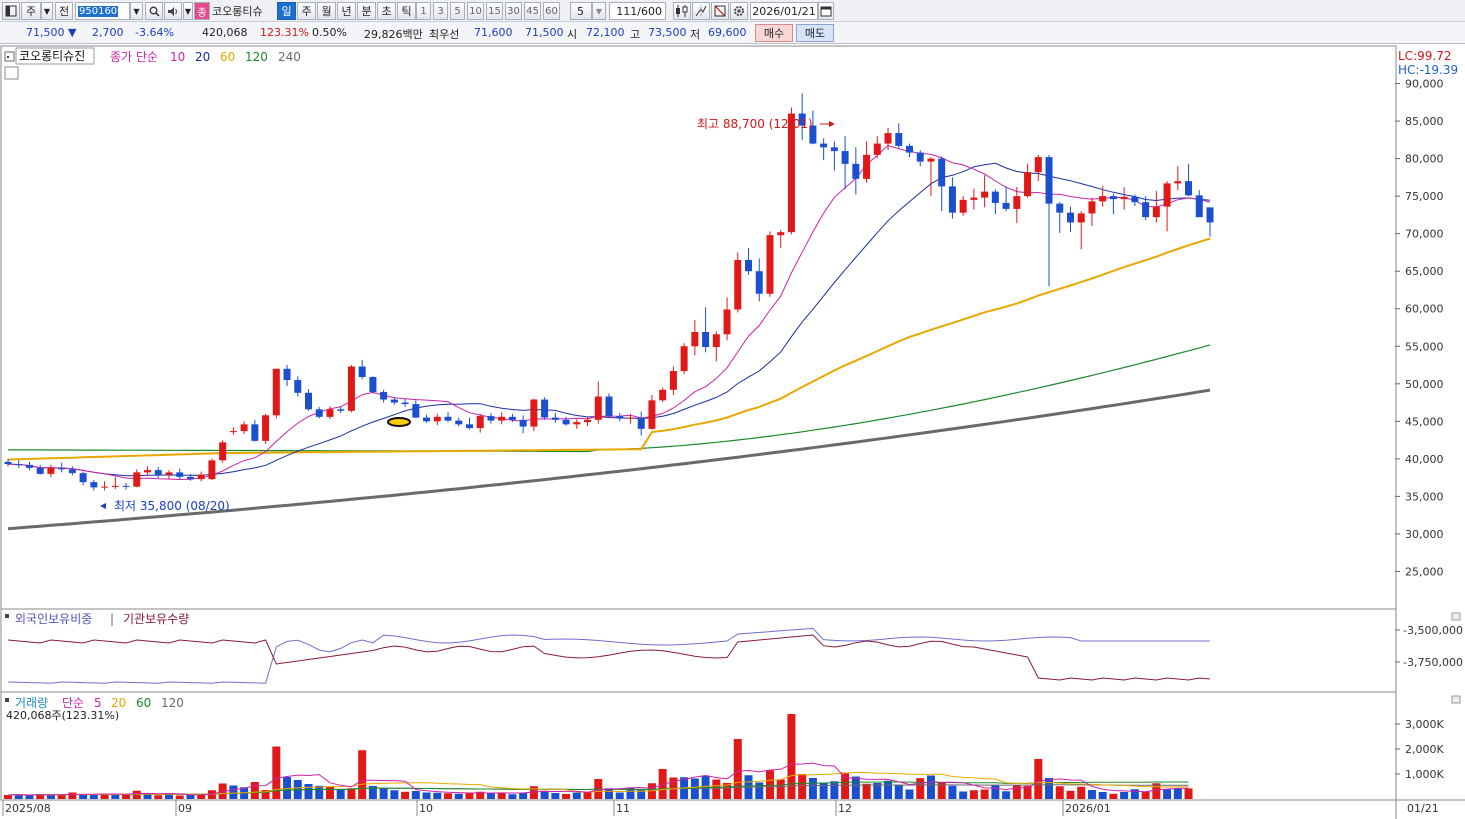  I want to click on sub2-maximize-icon, so click(1456, 699).